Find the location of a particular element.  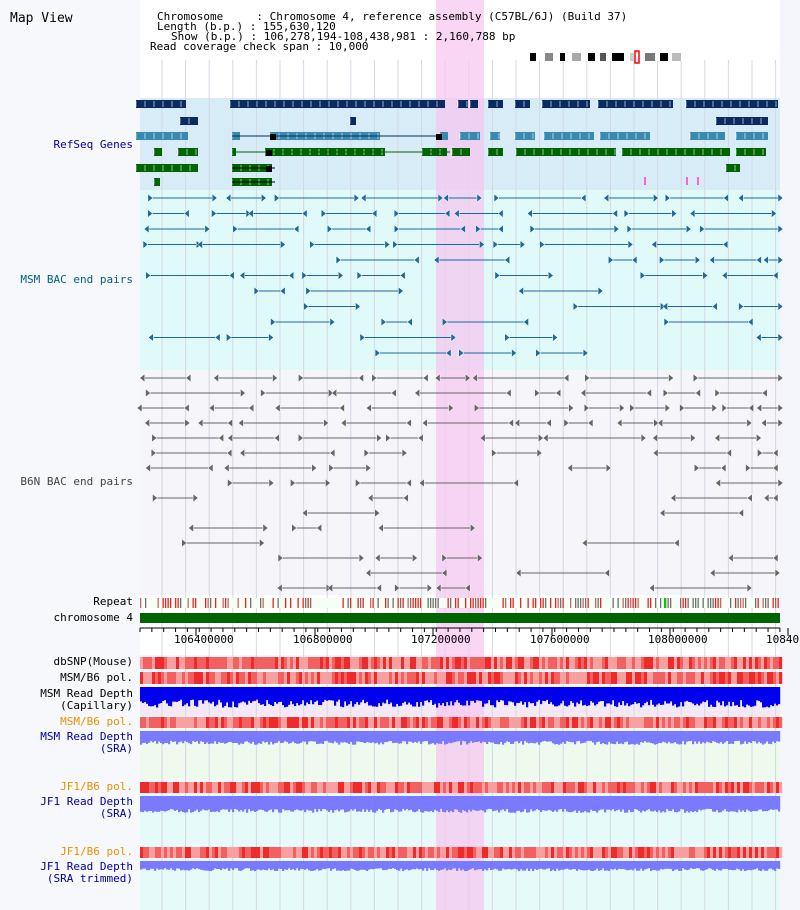

track-label-capillary: (Capillary) is located at coordinates (96, 705).